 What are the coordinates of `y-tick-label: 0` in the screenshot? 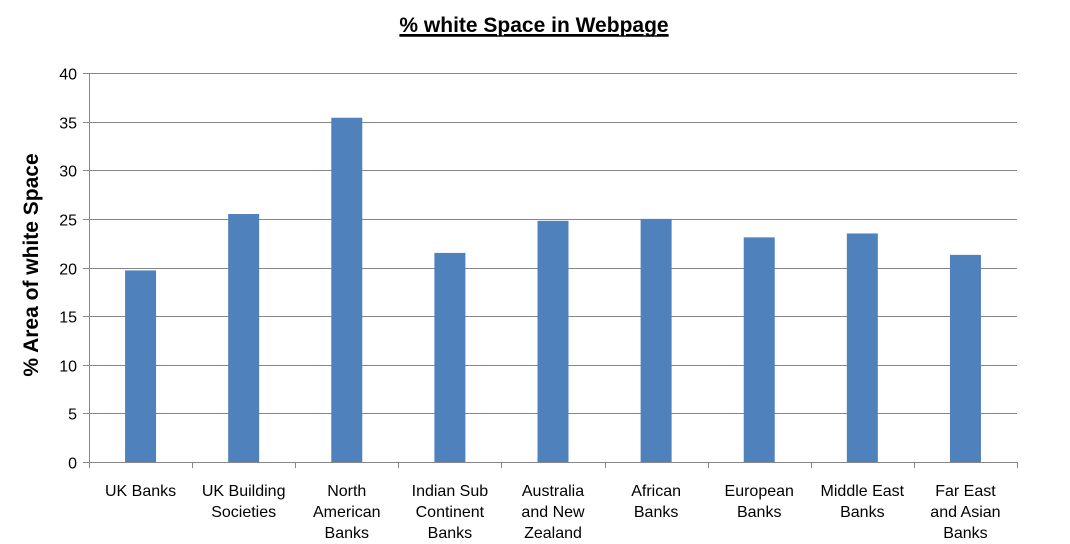 It's located at (72, 464).